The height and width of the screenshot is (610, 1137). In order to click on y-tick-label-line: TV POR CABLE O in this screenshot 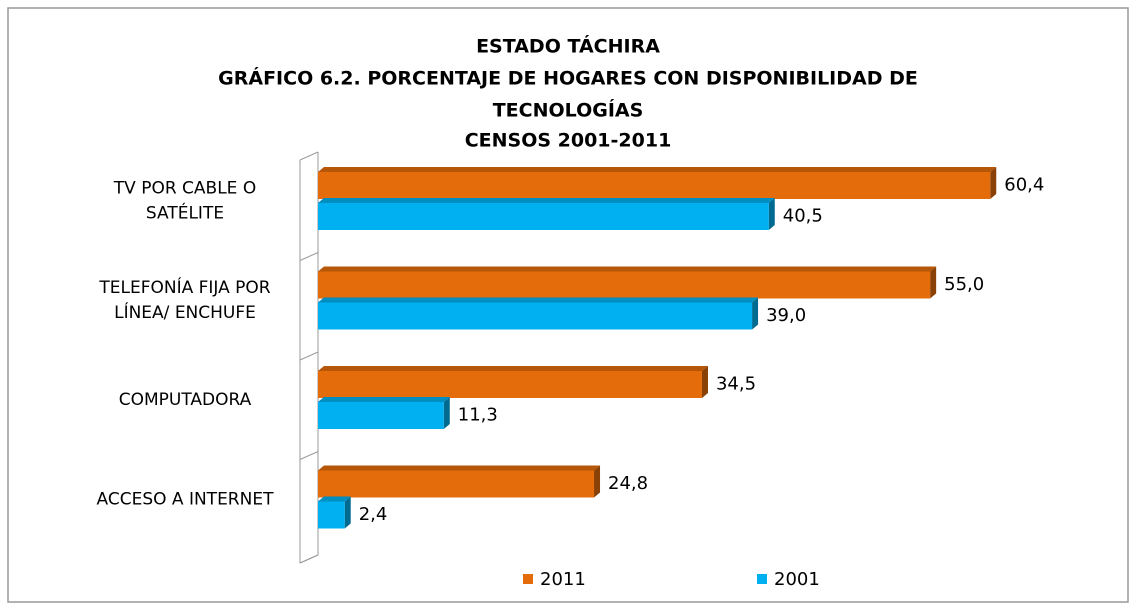, I will do `click(184, 189)`.